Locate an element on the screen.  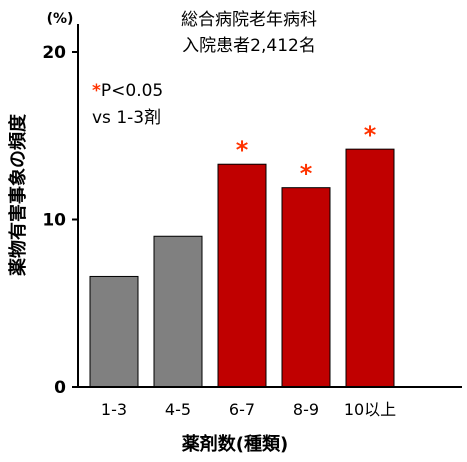
x-axis-label: 薬剤数(種類) is located at coordinates (235, 444).